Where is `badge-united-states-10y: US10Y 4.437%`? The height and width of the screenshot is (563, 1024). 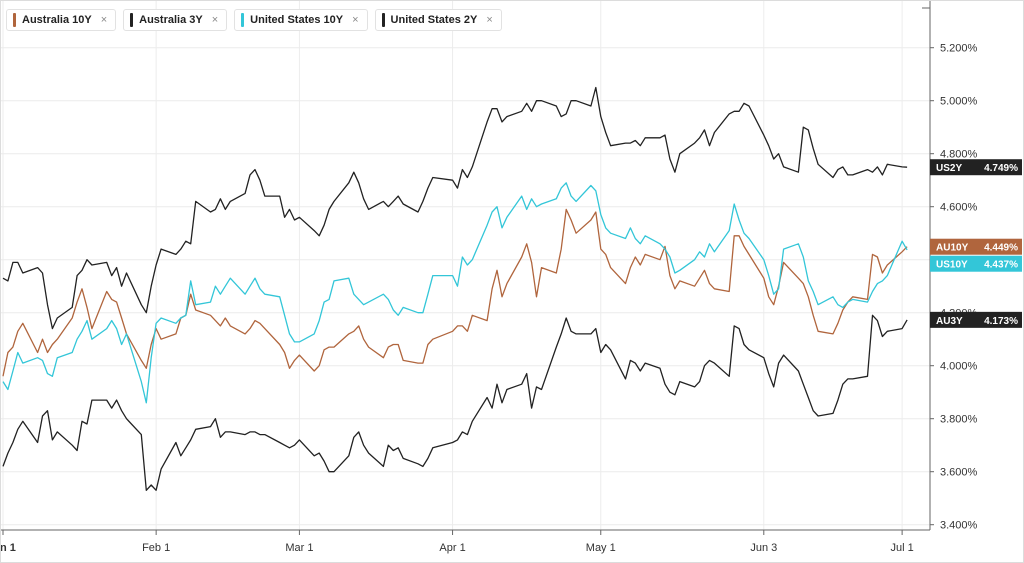
badge-united-states-10y: US10Y 4.437% is located at coordinates (976, 263).